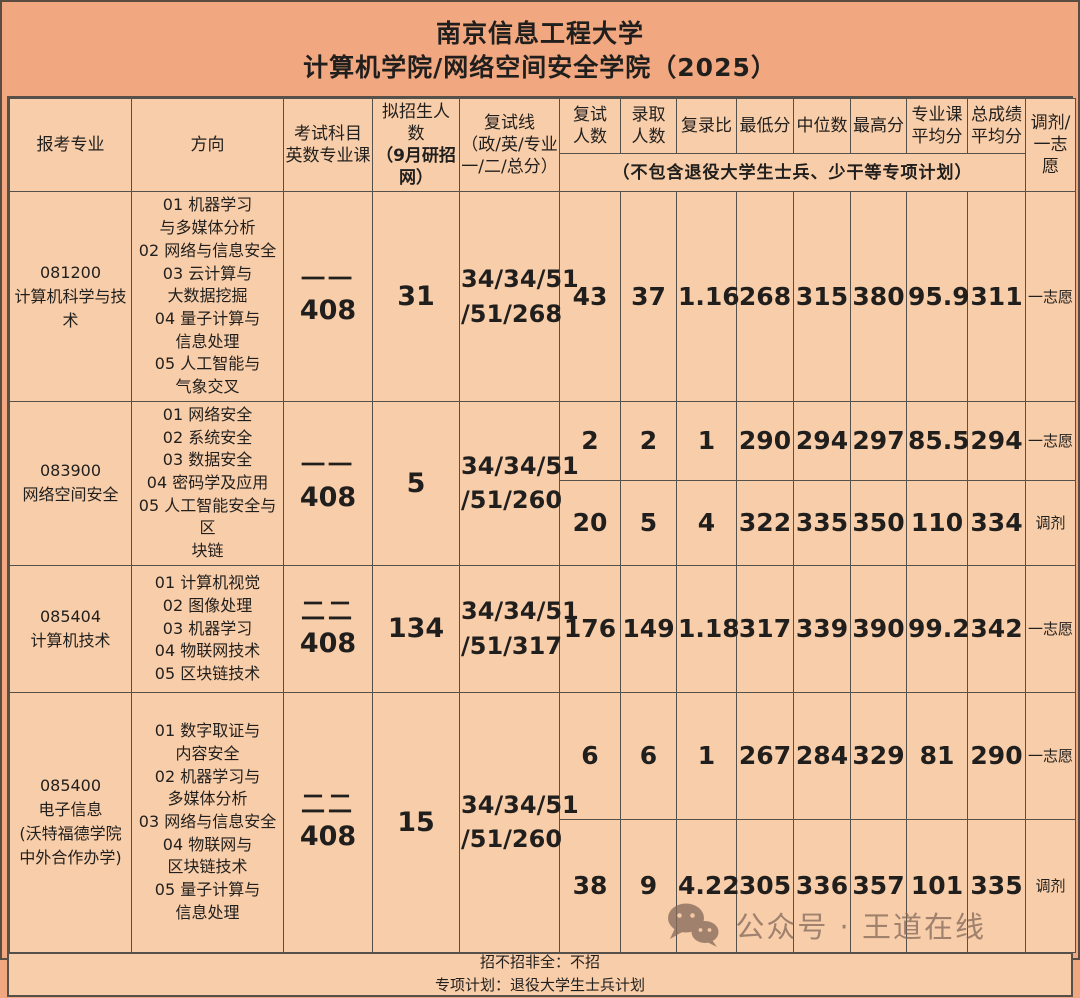  What do you see at coordinates (996, 885) in the screenshot?
I see `cell-total-avg: 335` at bounding box center [996, 885].